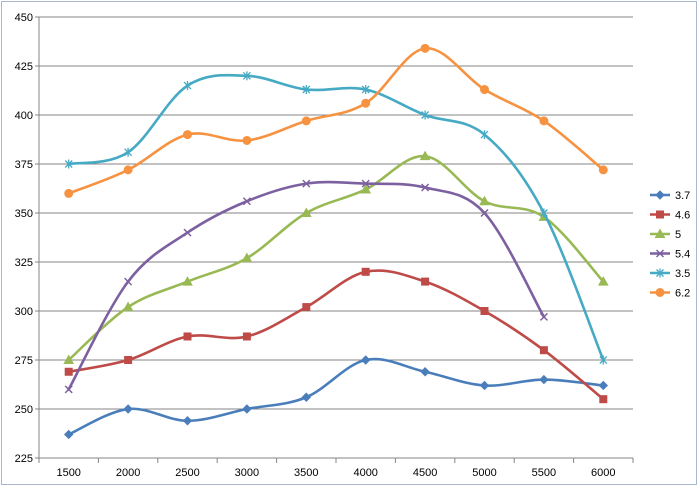 The width and height of the screenshot is (700, 488). I want to click on legend-entry: 5, so click(665, 234).